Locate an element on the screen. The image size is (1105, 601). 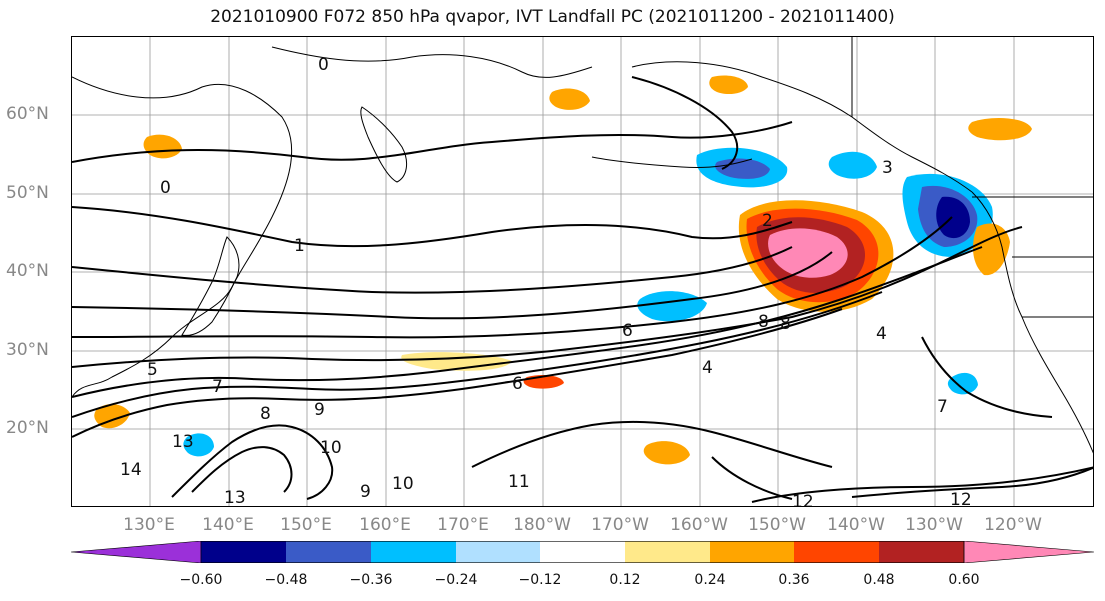
colorbar-segment-highest is located at coordinates (1028, 552).